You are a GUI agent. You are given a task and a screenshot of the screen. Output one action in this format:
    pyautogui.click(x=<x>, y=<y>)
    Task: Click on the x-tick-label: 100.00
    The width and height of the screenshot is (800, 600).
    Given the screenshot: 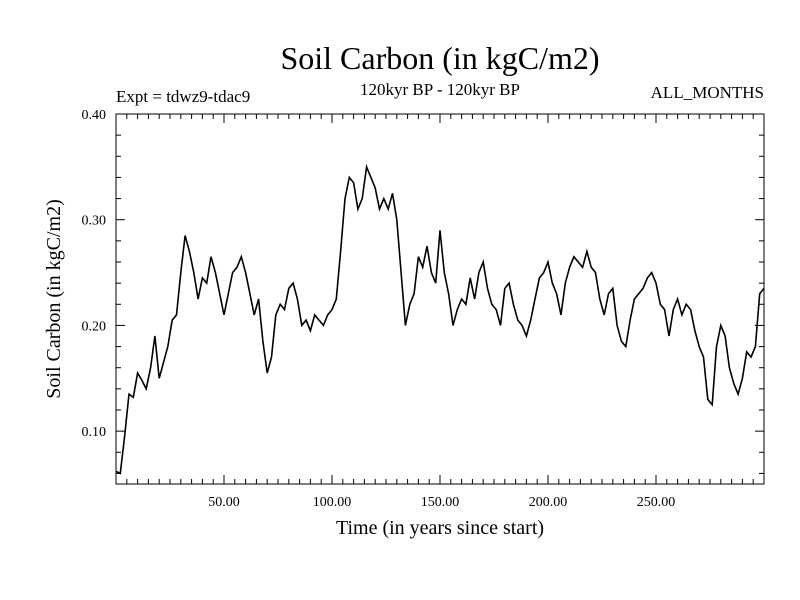 What is the action you would take?
    pyautogui.click(x=332, y=502)
    